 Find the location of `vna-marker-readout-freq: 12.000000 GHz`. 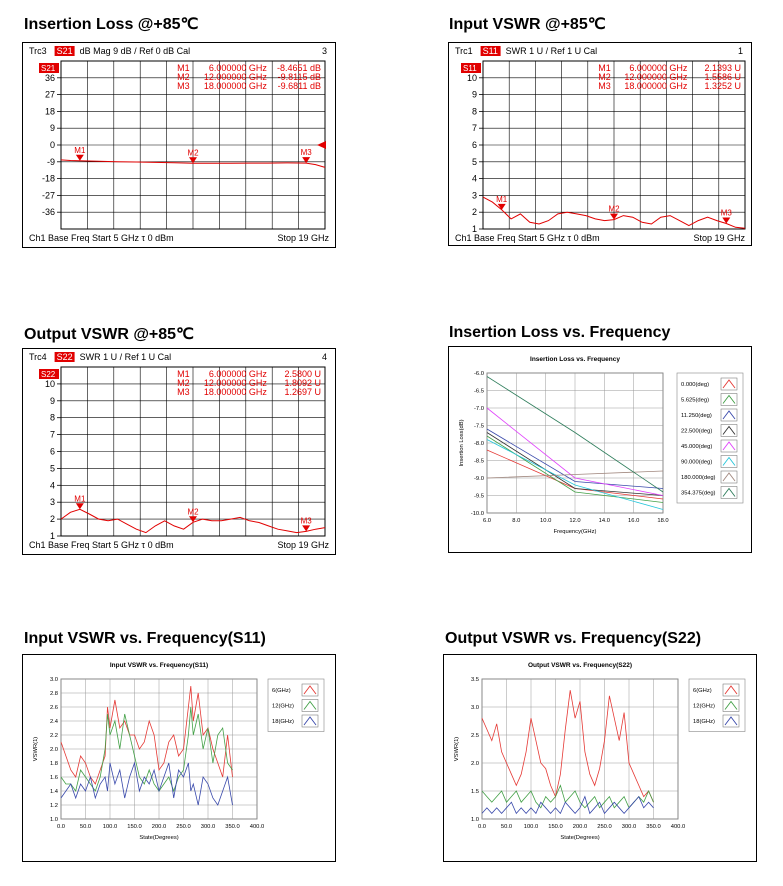

vna-marker-readout-freq: 12.000000 GHz is located at coordinates (236, 383).